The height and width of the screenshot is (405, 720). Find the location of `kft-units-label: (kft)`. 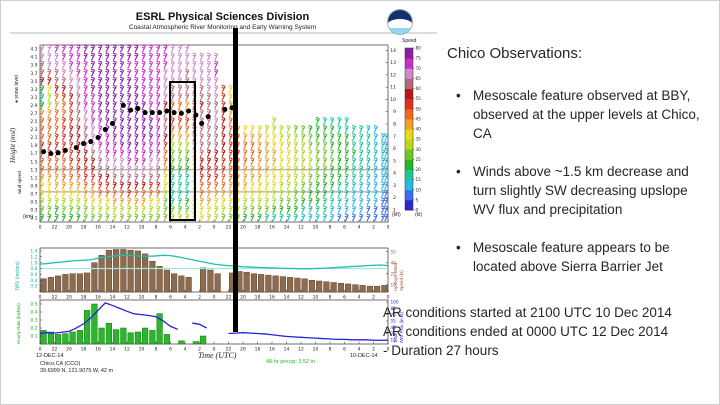

kft-units-label: (kft) is located at coordinates (396, 215).